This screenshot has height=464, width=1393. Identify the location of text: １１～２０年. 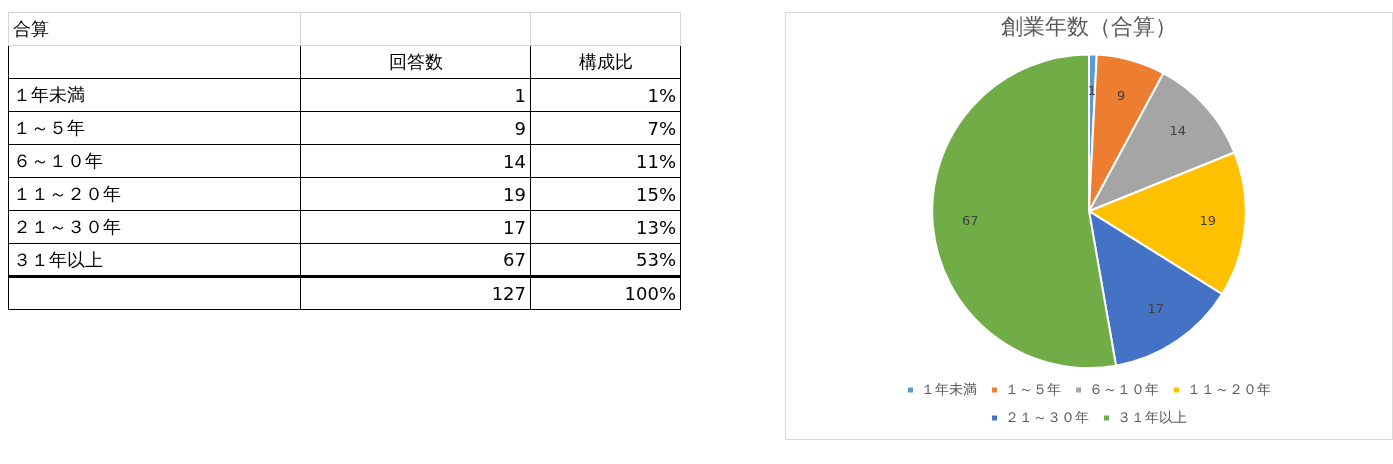
(154, 194).